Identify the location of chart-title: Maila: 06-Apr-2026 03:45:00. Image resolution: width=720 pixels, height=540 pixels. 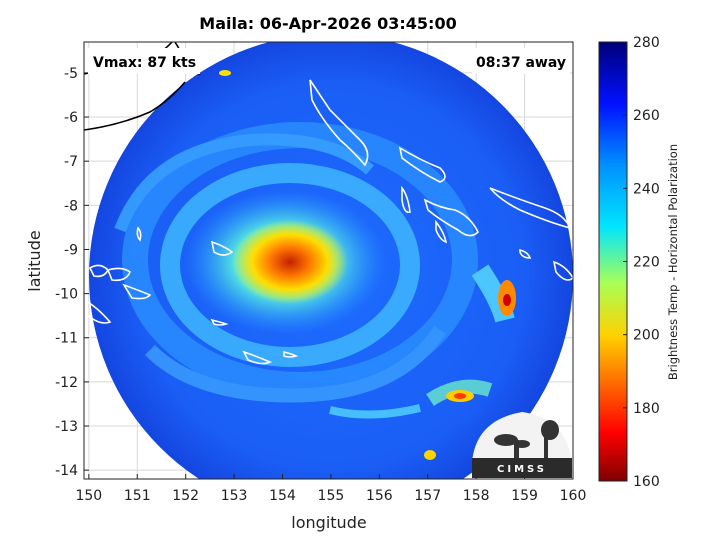
(327, 23).